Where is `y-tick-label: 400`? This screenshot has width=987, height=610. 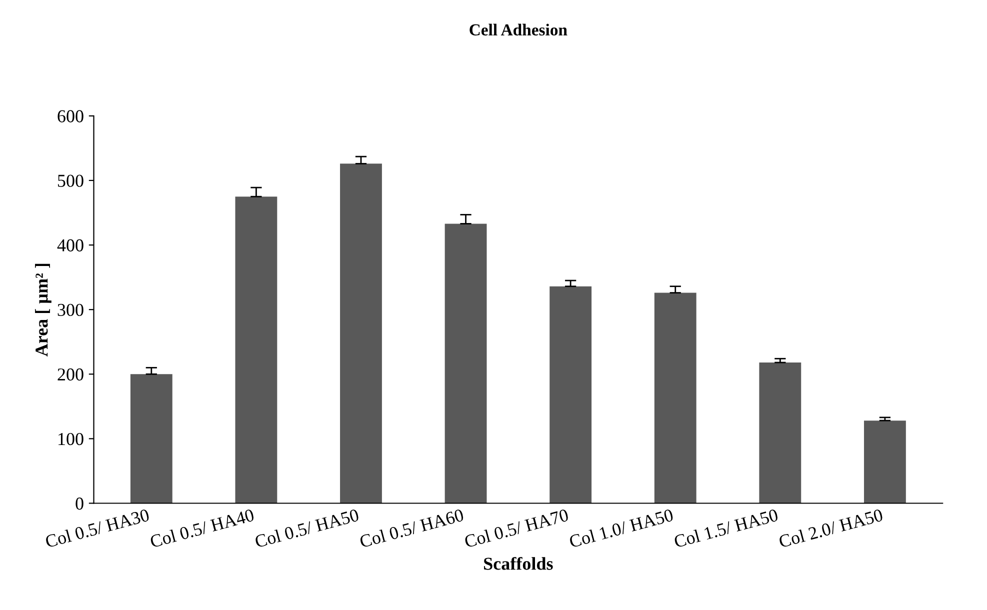 y-tick-label: 400 is located at coordinates (70, 245).